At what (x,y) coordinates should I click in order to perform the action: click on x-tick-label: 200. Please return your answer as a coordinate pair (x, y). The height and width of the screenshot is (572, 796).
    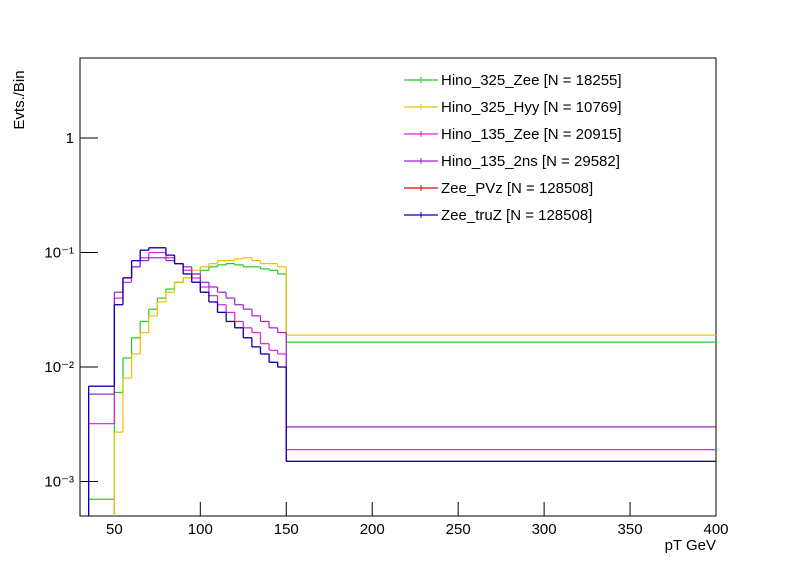
    Looking at the image, I should click on (372, 529).